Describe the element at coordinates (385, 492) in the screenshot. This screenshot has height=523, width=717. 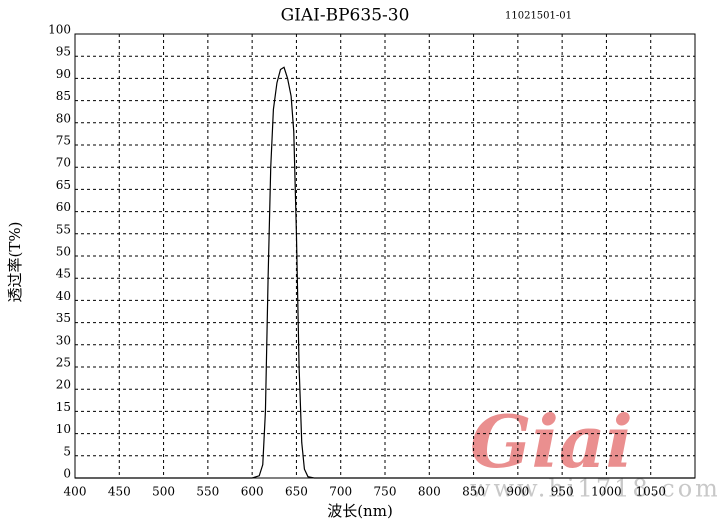
I see `x-tick-label: 750` at that location.